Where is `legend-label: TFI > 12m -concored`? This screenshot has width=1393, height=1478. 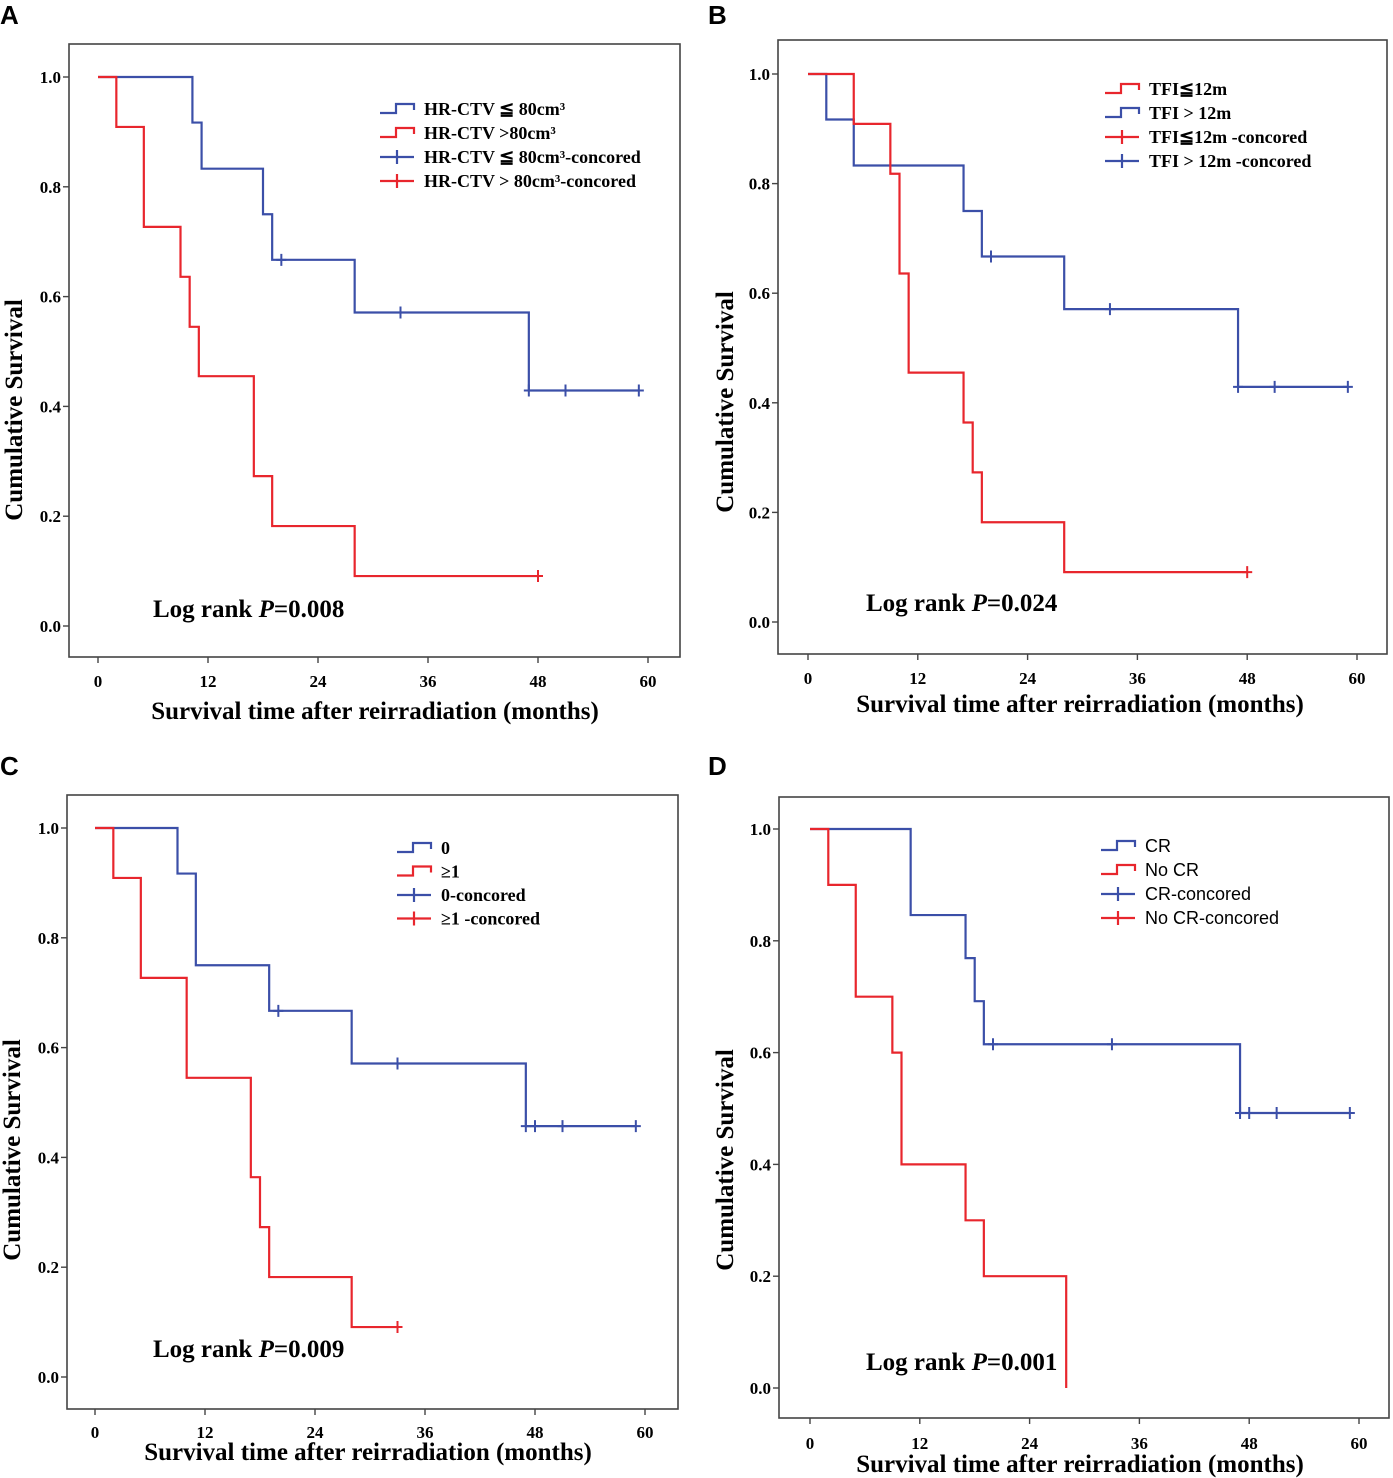 legend-label: TFI > 12m -concored is located at coordinates (1230, 161).